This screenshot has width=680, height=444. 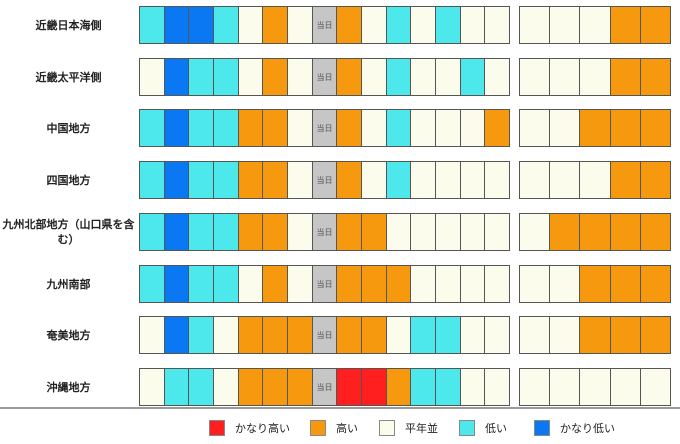 What do you see at coordinates (496, 428) in the screenshot?
I see `legend-label: 低い` at bounding box center [496, 428].